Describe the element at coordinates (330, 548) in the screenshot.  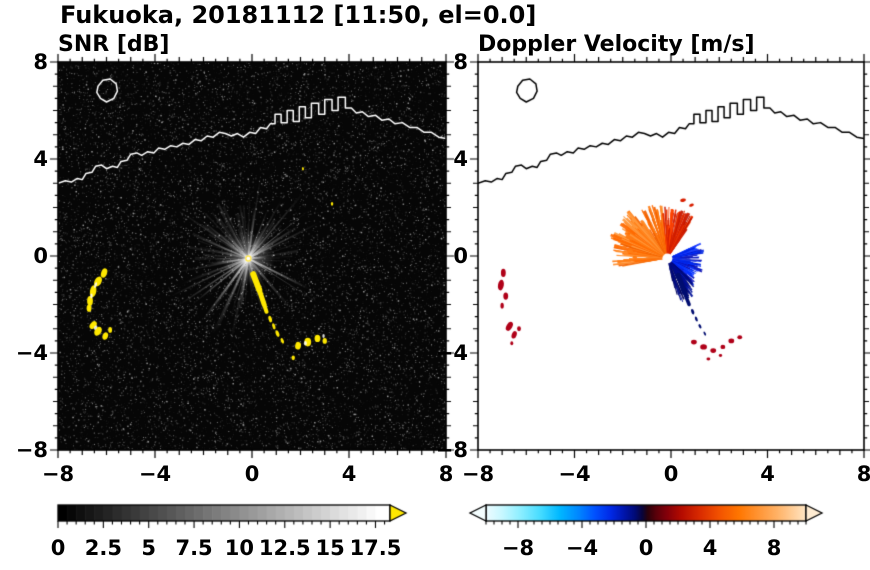
I see `snr-colorbar-label: 15` at that location.